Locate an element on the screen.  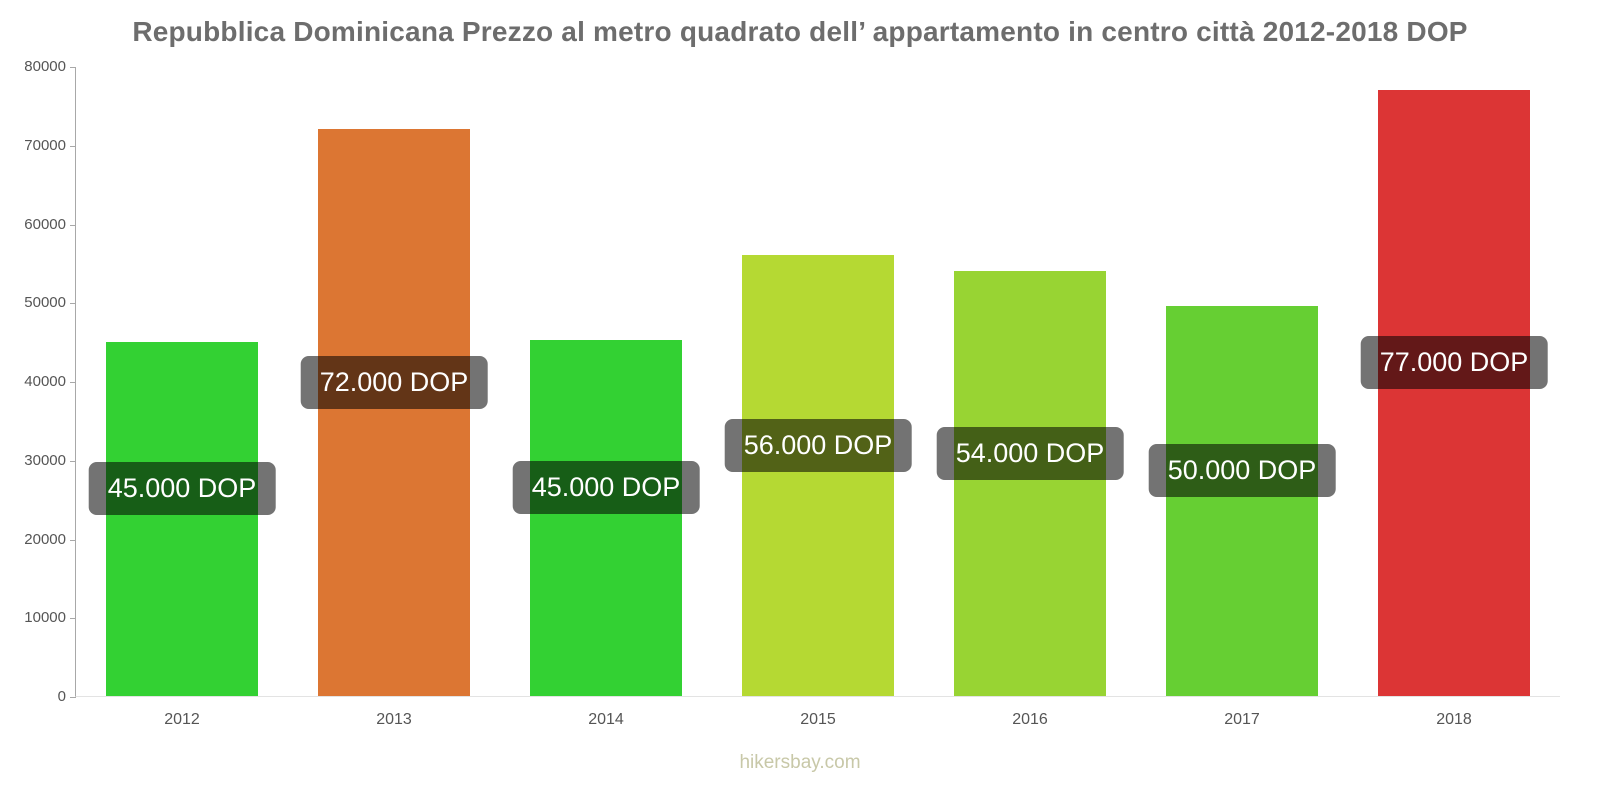
bar-value-label-2014: 45.000 DOP is located at coordinates (606, 487).